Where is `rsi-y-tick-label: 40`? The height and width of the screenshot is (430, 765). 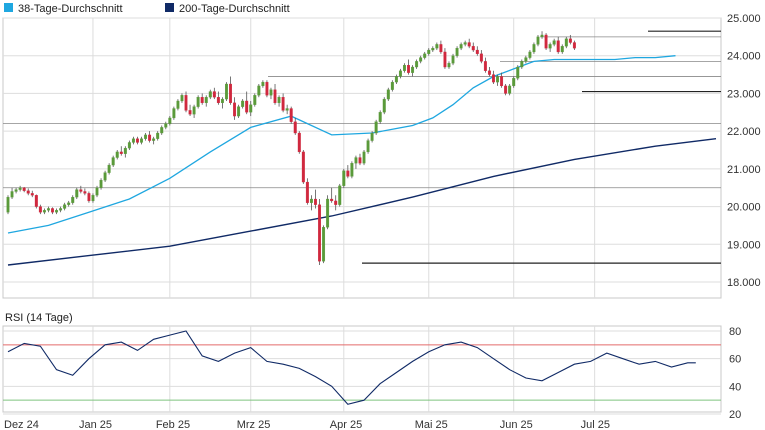
rsi-y-tick-label: 40 is located at coordinates (735, 387).